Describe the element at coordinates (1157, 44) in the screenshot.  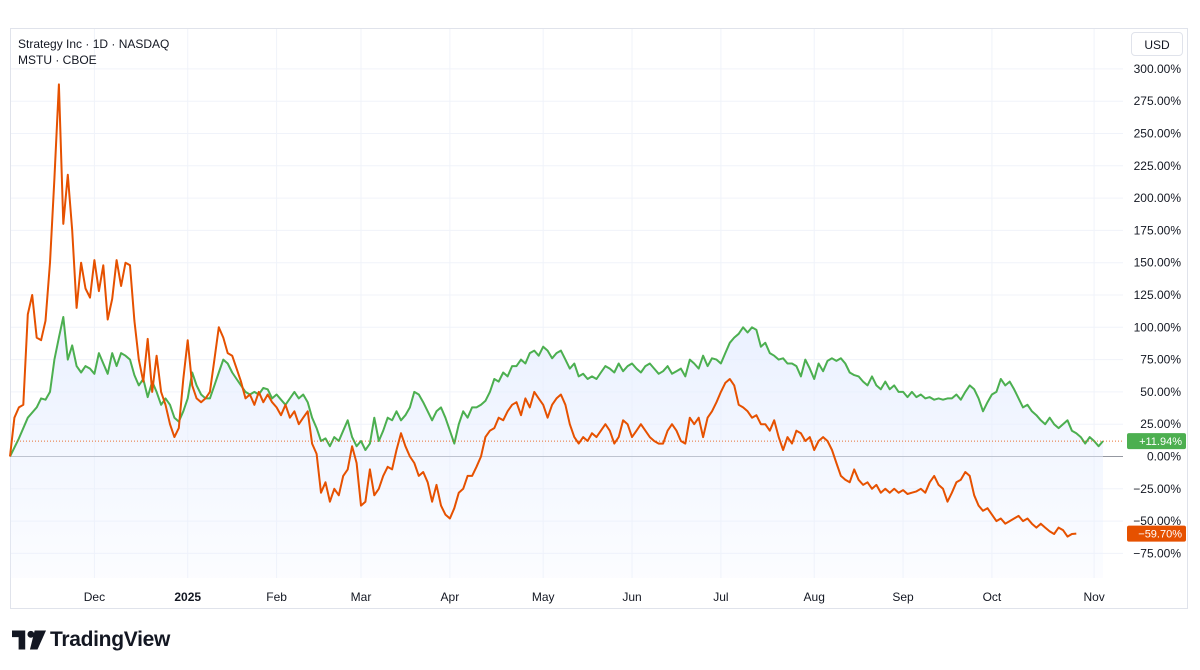
I see `currency-button: USD` at that location.